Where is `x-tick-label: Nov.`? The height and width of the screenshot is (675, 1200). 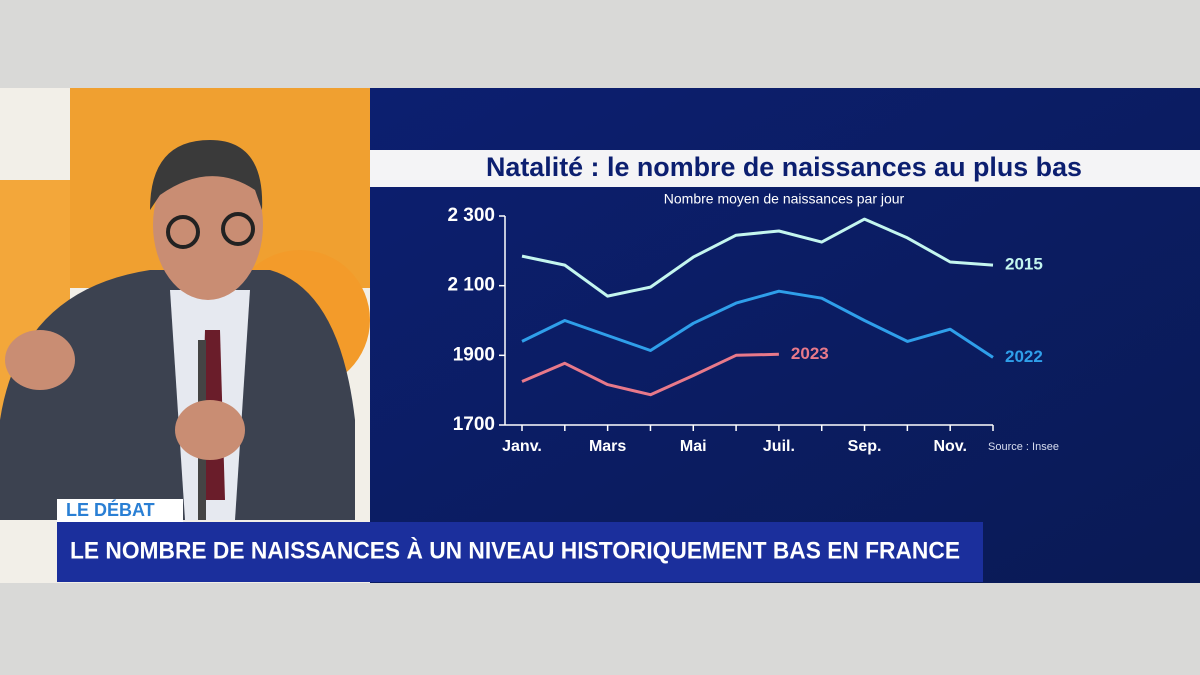 x-tick-label: Nov. is located at coordinates (949, 446).